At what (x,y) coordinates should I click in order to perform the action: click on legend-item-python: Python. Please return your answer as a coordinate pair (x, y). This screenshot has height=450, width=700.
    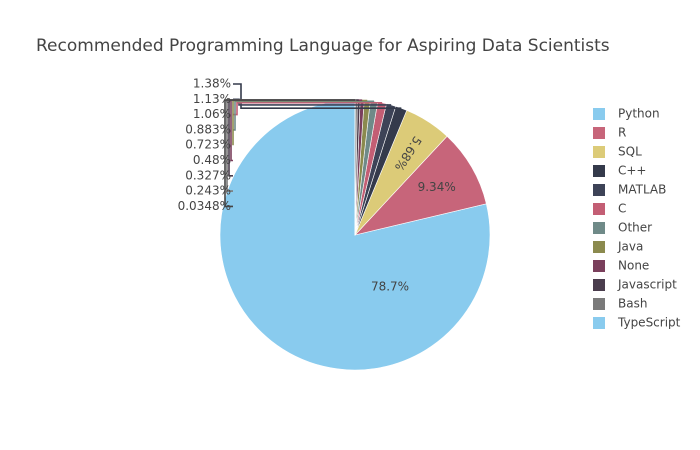
    Looking at the image, I should click on (626, 114).